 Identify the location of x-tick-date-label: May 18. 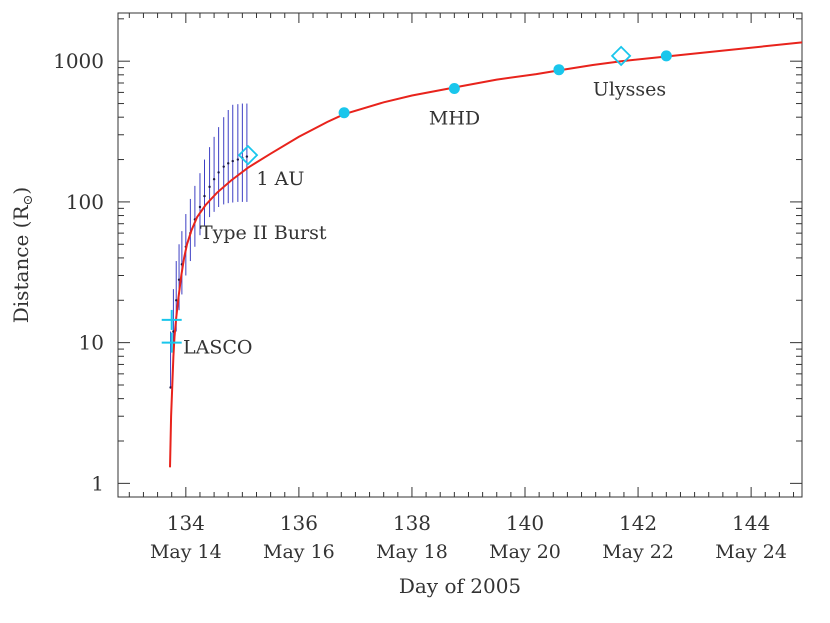
(412, 552).